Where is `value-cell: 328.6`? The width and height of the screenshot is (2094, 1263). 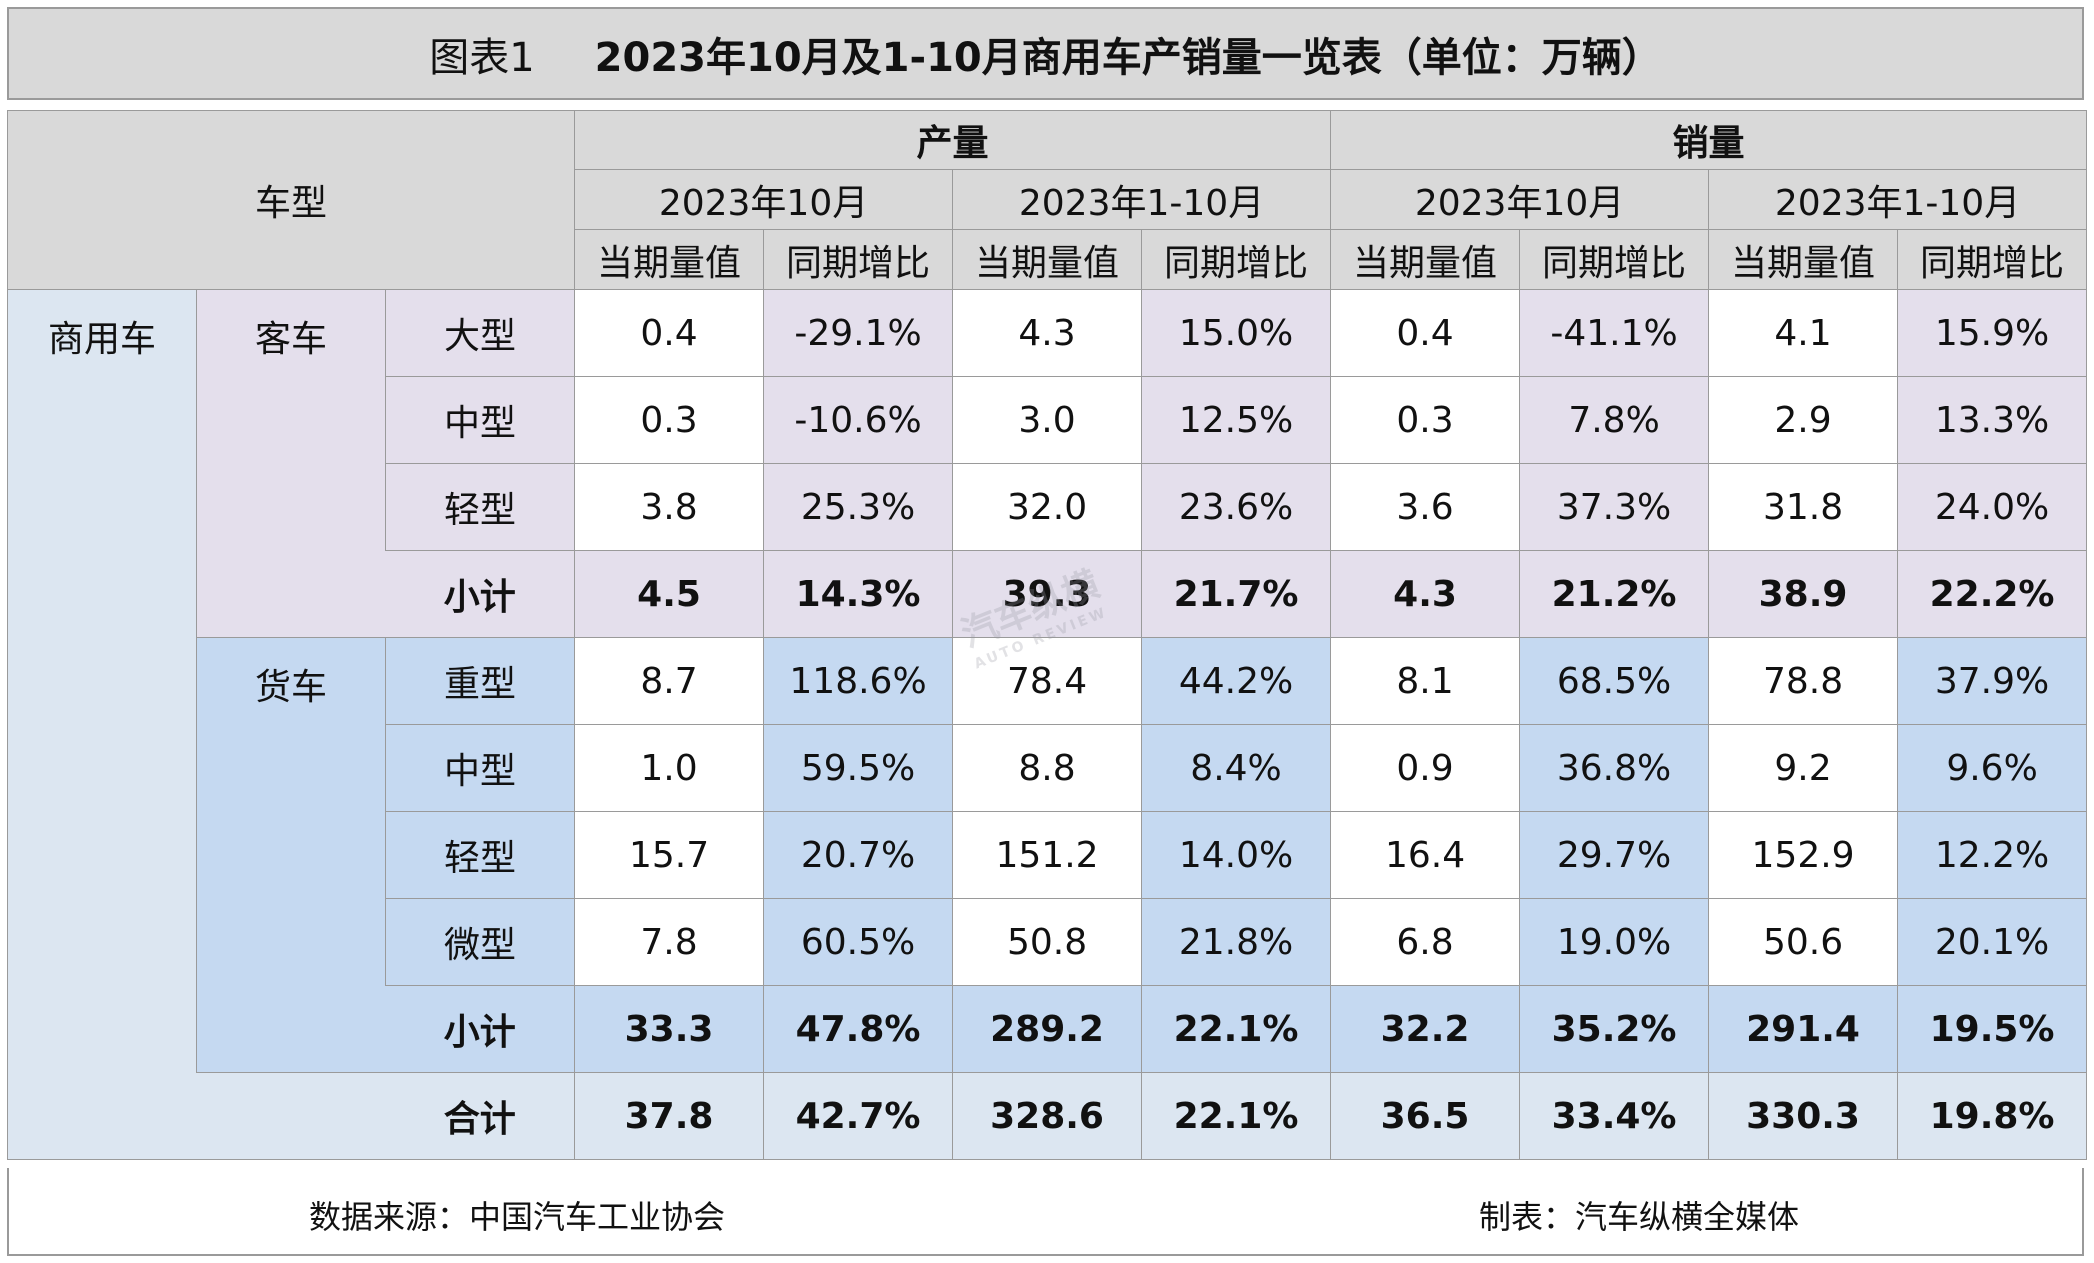 value-cell: 328.6 is located at coordinates (1047, 1116).